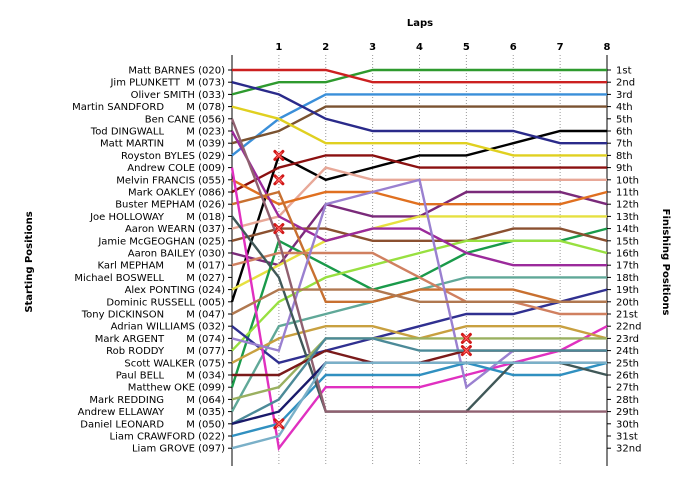 The image size is (700, 484). I want to click on finishing-position-label: 32nd, so click(628, 449).